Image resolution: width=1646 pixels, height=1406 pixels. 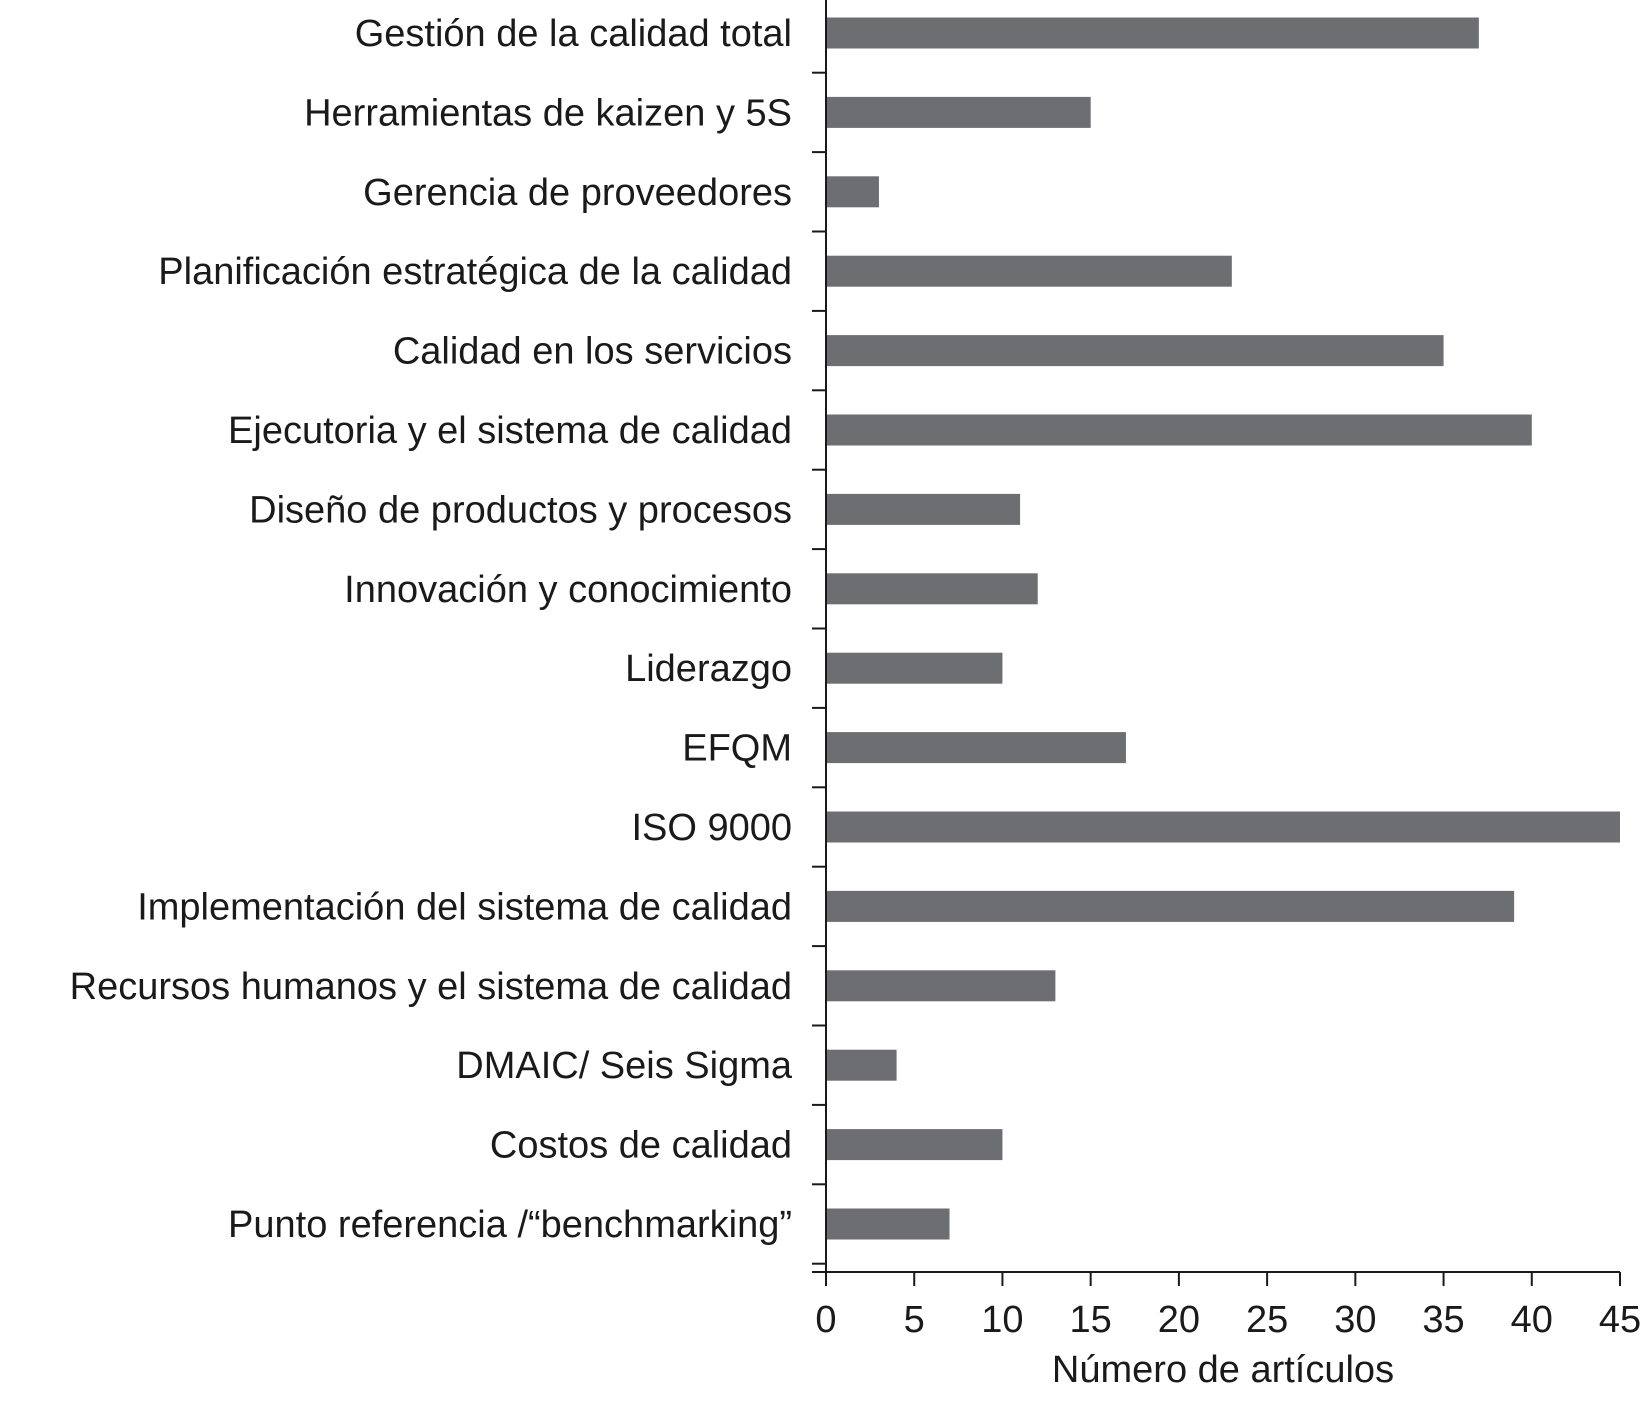 What do you see at coordinates (592, 352) in the screenshot?
I see `category-label: Calidad en los servicios` at bounding box center [592, 352].